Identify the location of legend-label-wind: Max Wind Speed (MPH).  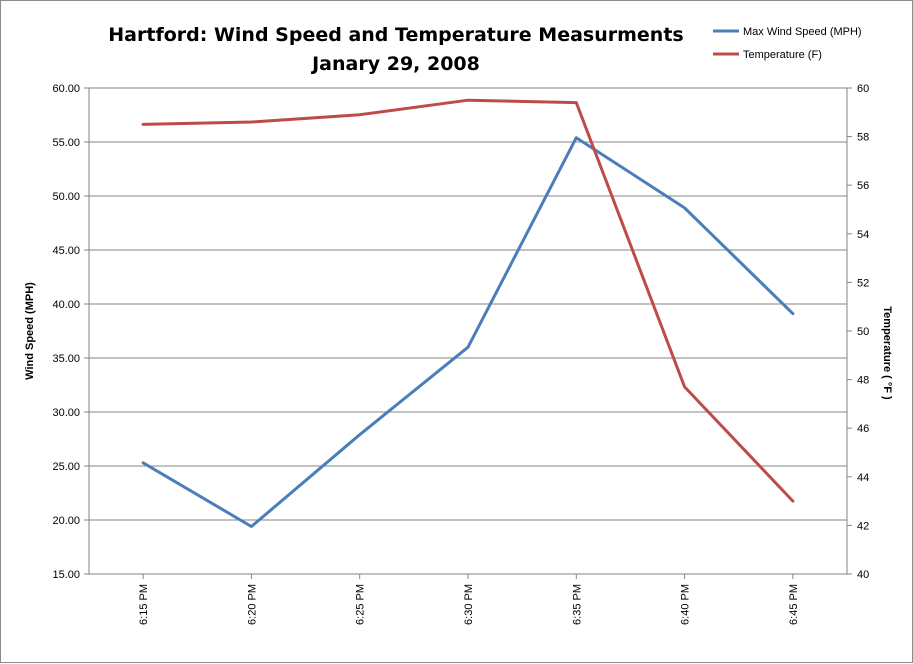
(802, 32).